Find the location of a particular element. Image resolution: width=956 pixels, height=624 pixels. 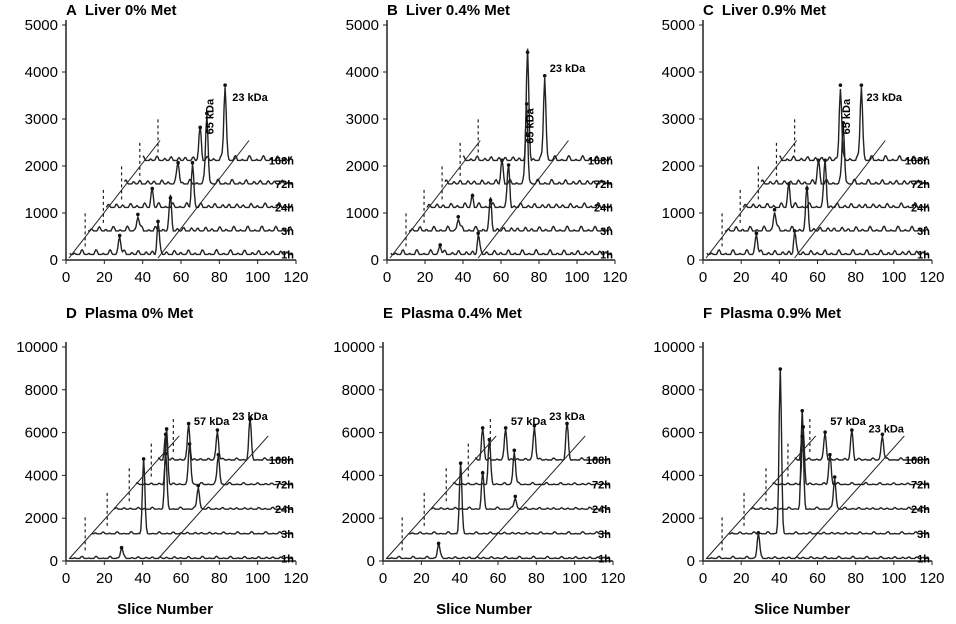

panel-title: F Plasma 0.9% Met is located at coordinates (772, 313).